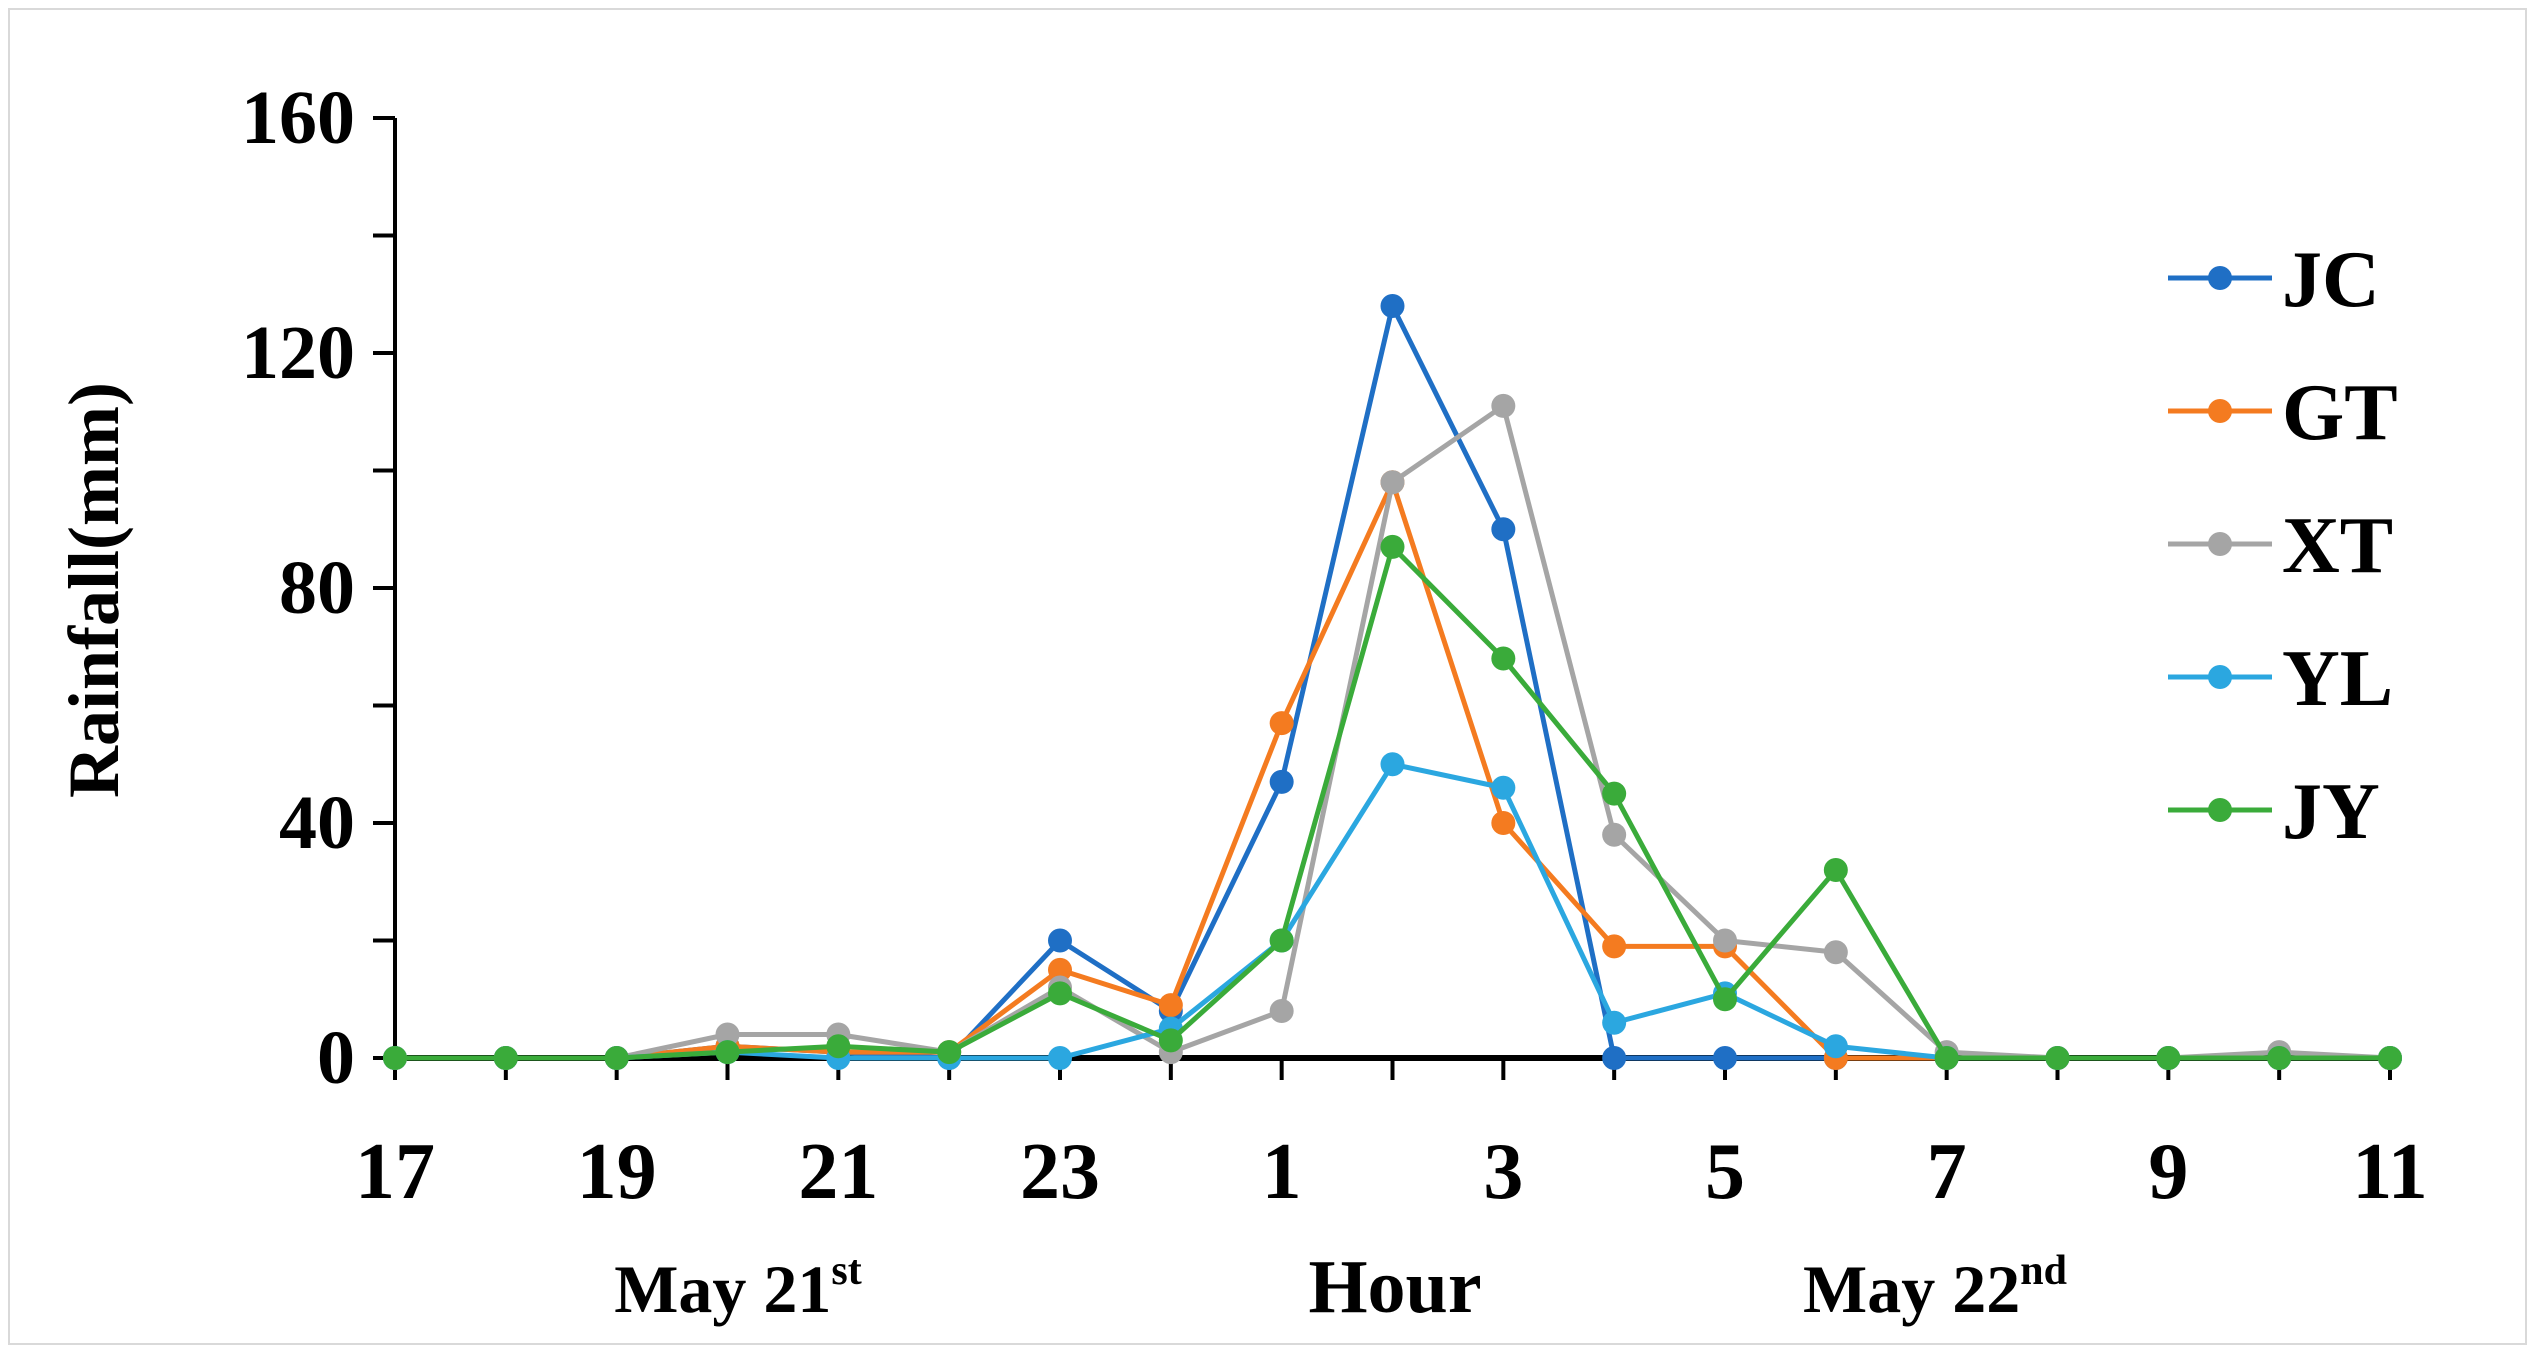 This screenshot has width=2537, height=1355. I want to click on legend-label: YL, so click(2337, 679).